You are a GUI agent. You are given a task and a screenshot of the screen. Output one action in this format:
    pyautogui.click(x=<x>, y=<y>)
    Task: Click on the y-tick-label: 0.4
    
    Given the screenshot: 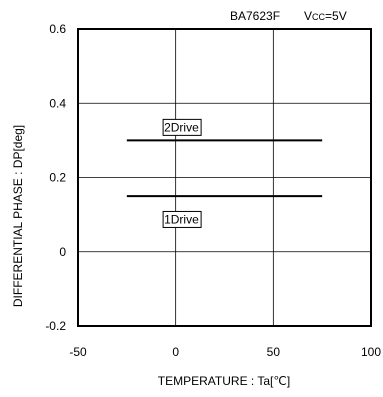 What is the action you would take?
    pyautogui.click(x=57, y=103)
    